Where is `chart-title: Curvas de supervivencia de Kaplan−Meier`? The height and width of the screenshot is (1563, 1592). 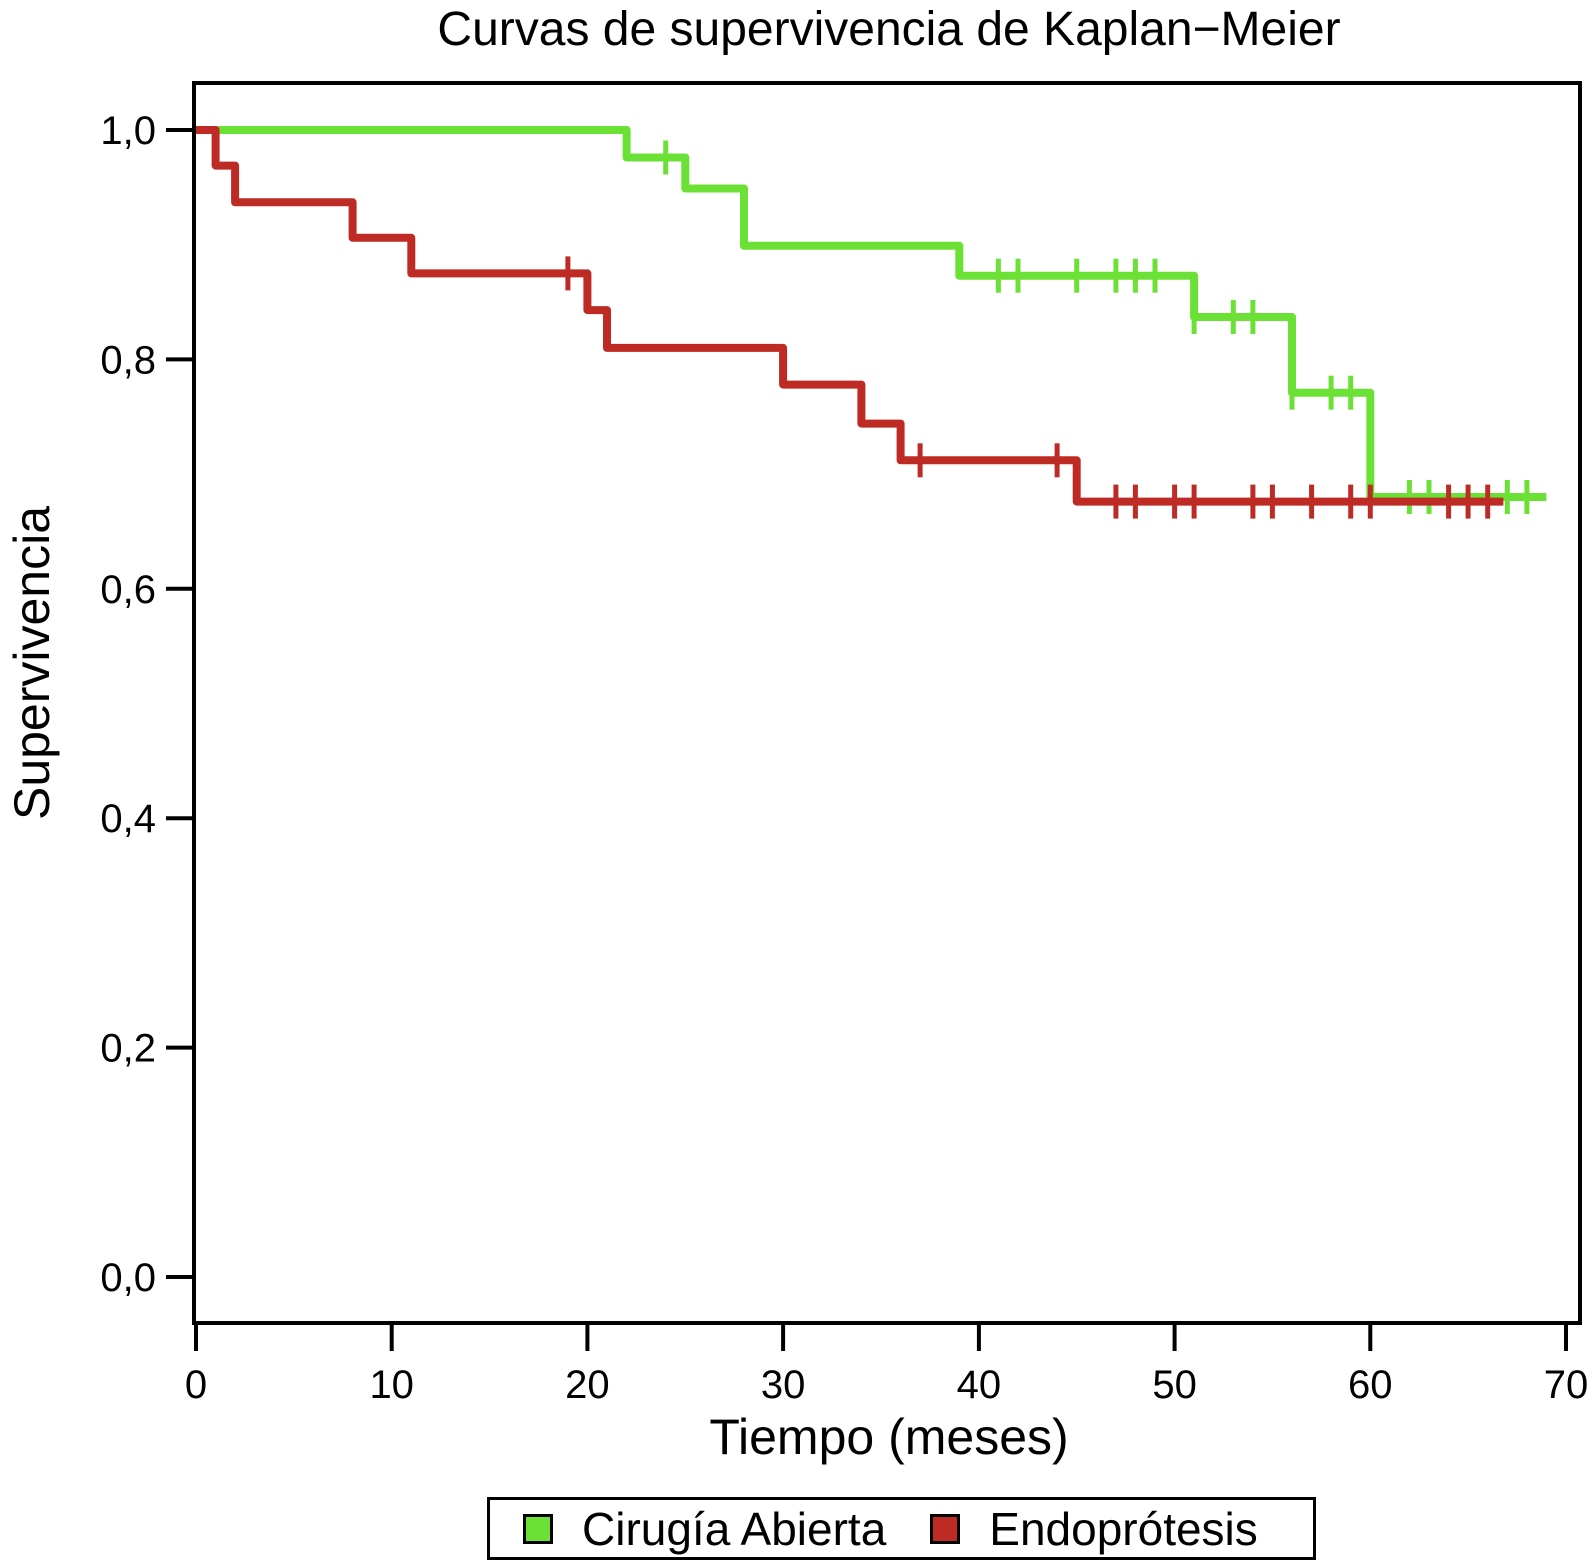
chart-title: Curvas de supervivencia de Kaplan−Meier is located at coordinates (889, 29).